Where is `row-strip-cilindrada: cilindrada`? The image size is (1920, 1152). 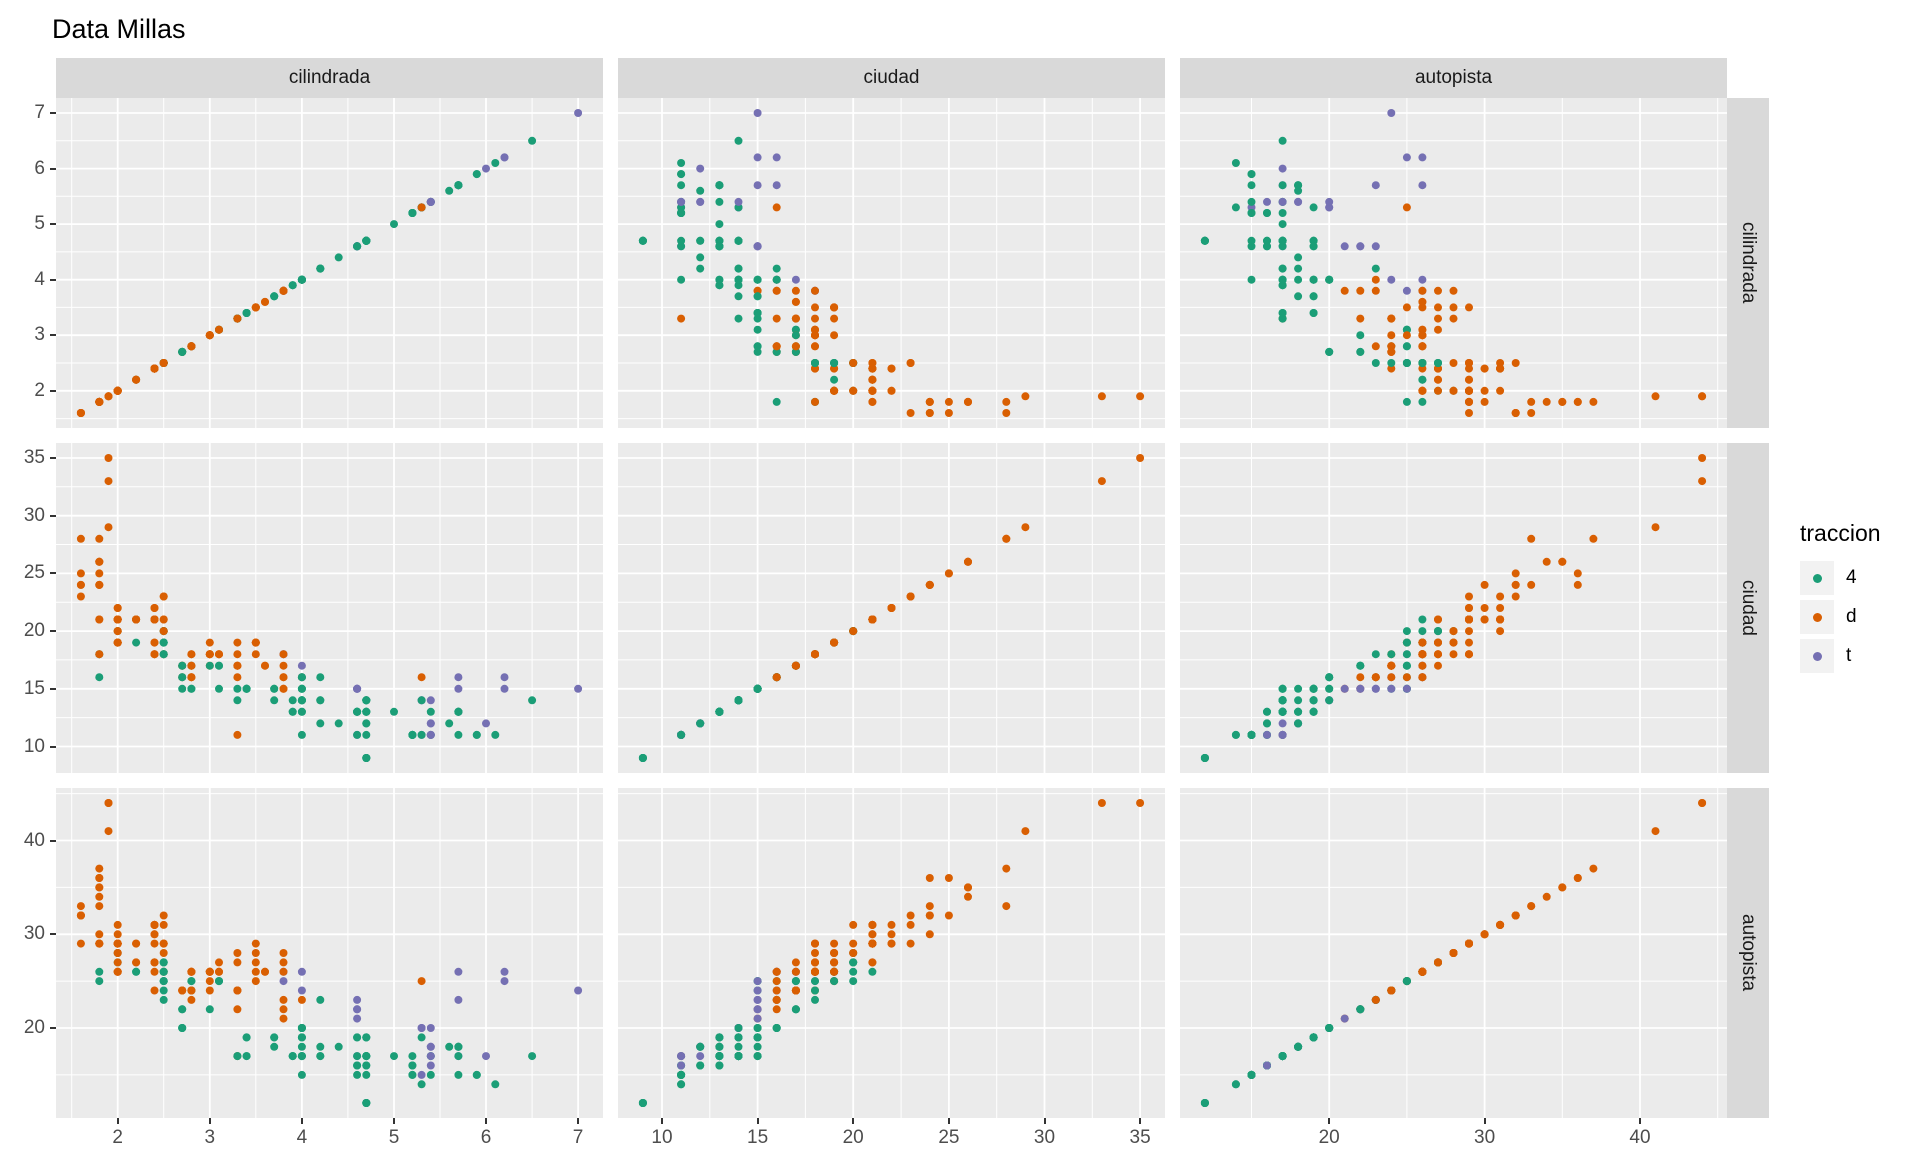
row-strip-cilindrada: cilindrada is located at coordinates (1748, 263).